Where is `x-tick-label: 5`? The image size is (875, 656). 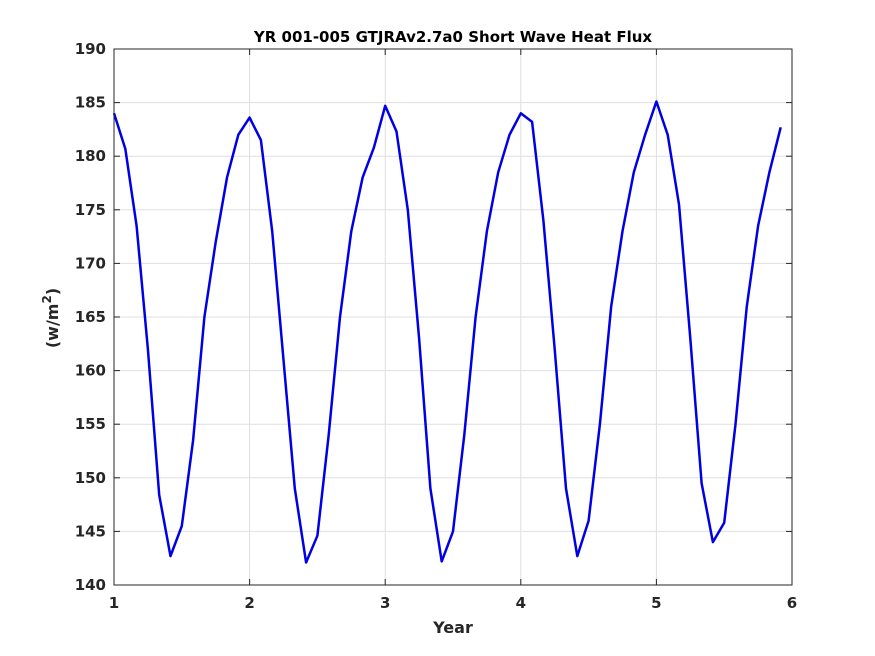
x-tick-label: 5 is located at coordinates (656, 603).